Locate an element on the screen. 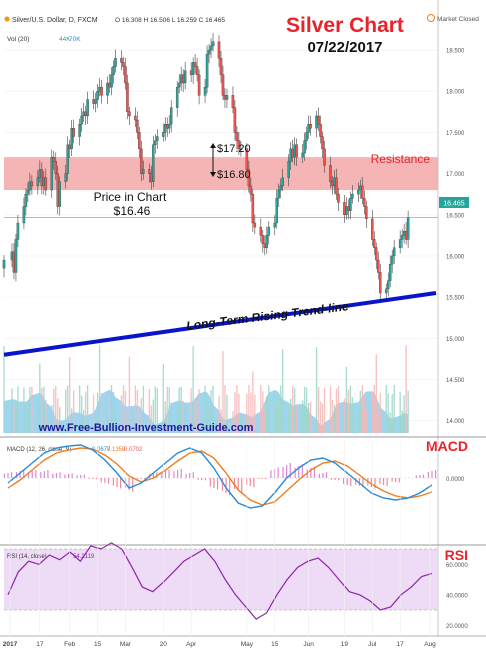 The width and height of the screenshot is (486, 650). time-tick-label: Jun is located at coordinates (308, 644).